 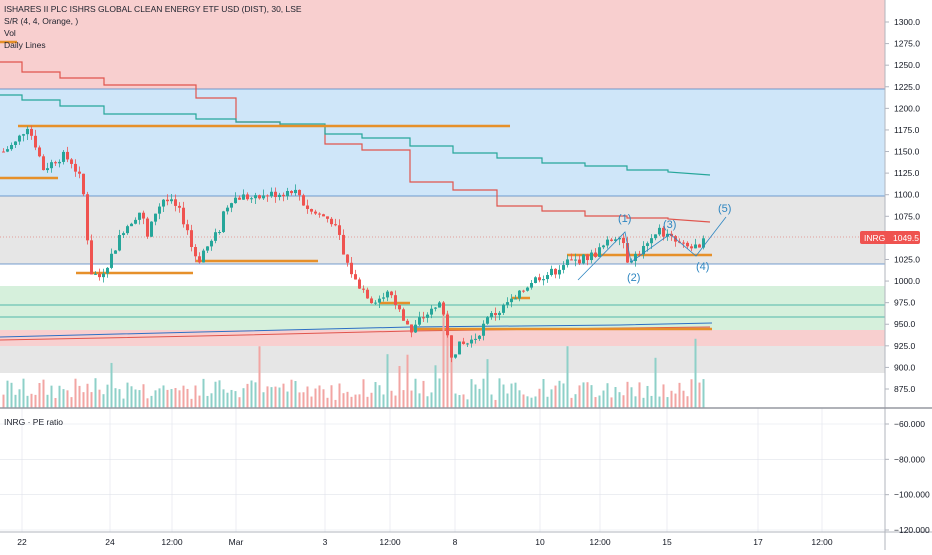 I want to click on indicator-vol: Vol, so click(x=10, y=33).